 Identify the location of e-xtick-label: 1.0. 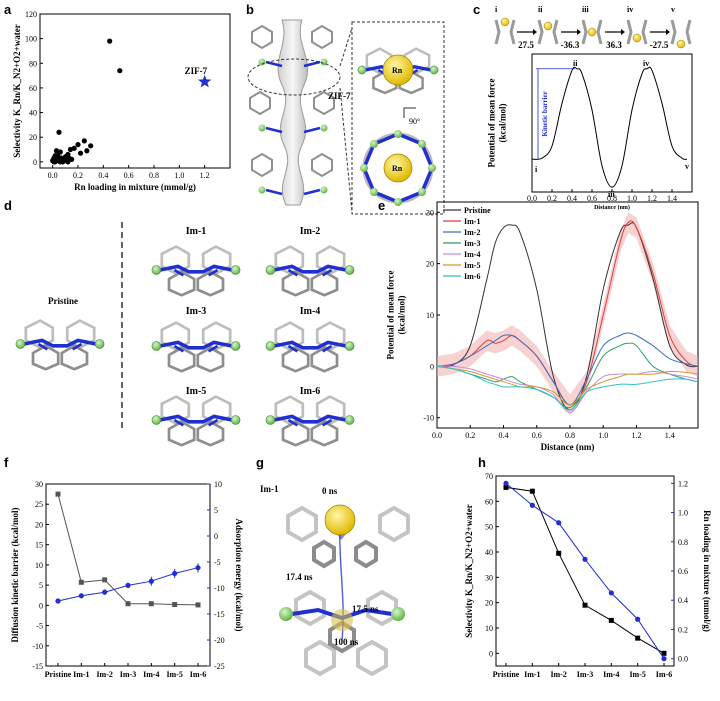
(603, 435).